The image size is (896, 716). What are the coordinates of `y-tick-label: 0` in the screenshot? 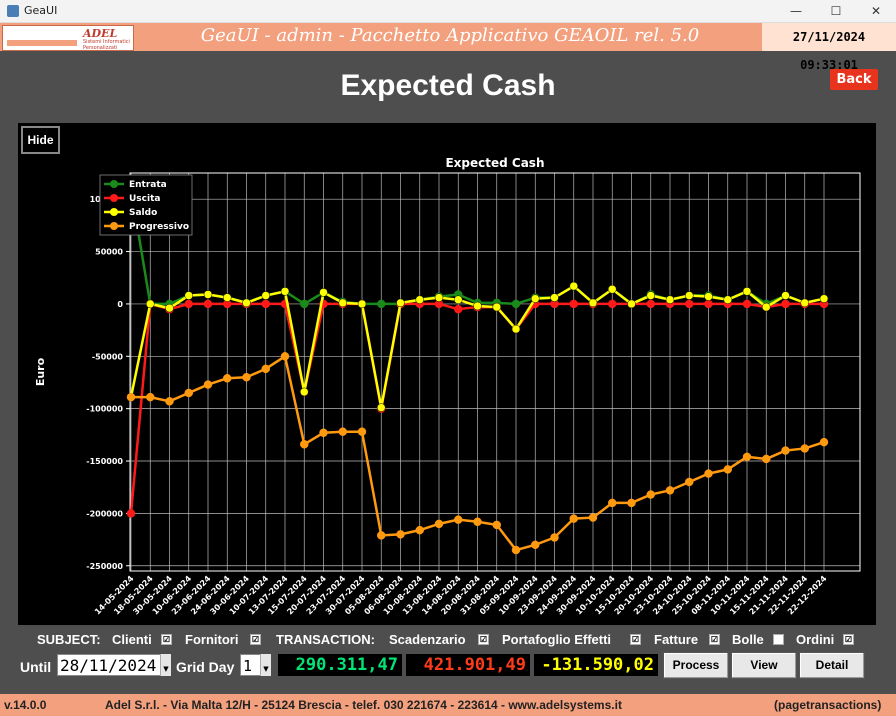 It's located at (120, 304).